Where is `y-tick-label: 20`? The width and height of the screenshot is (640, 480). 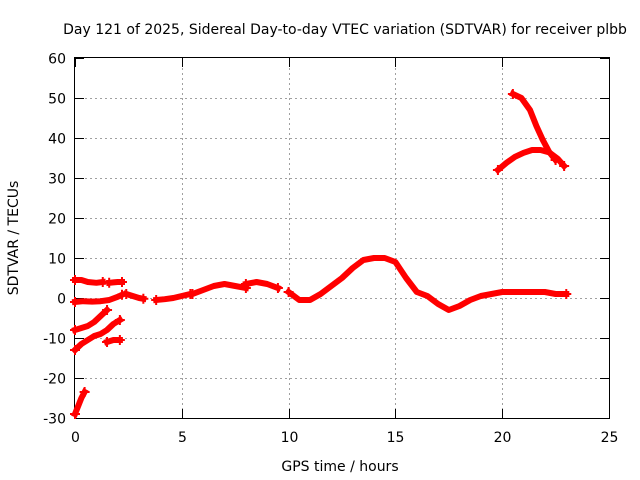 y-tick-label: 20 is located at coordinates (57, 220).